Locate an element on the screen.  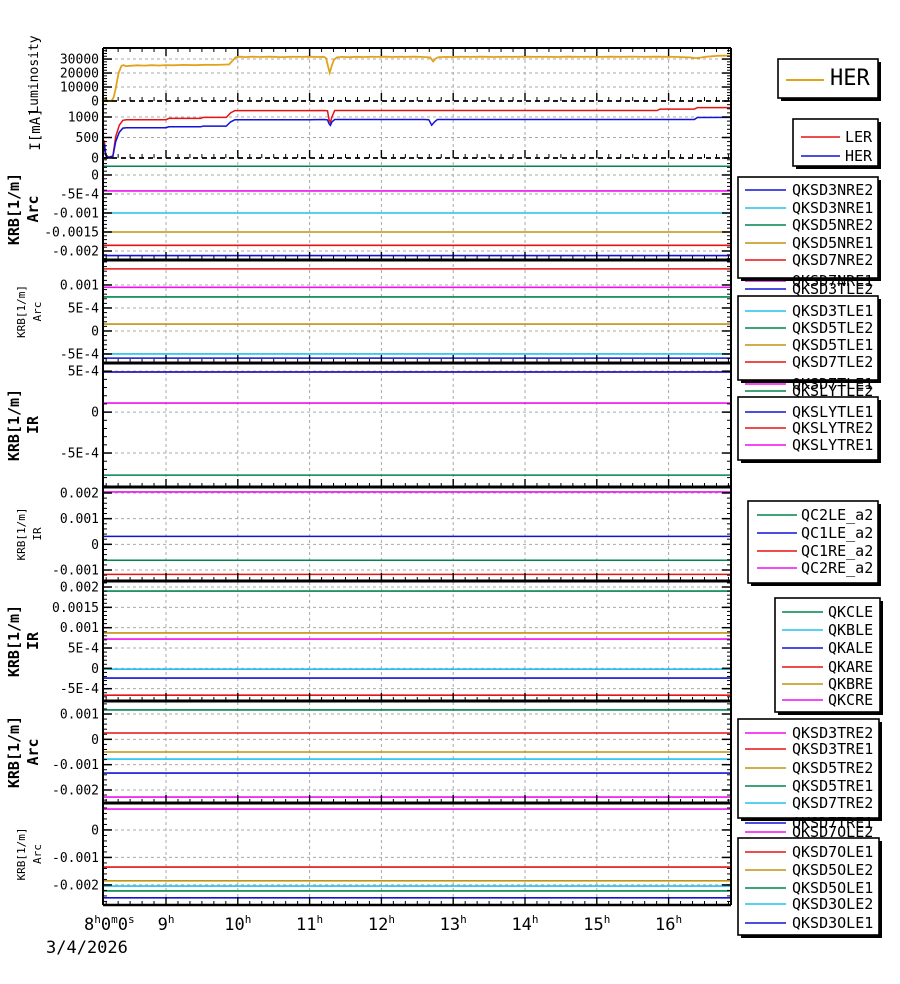
x-hour-label: 11h is located at coordinates (309, 924).